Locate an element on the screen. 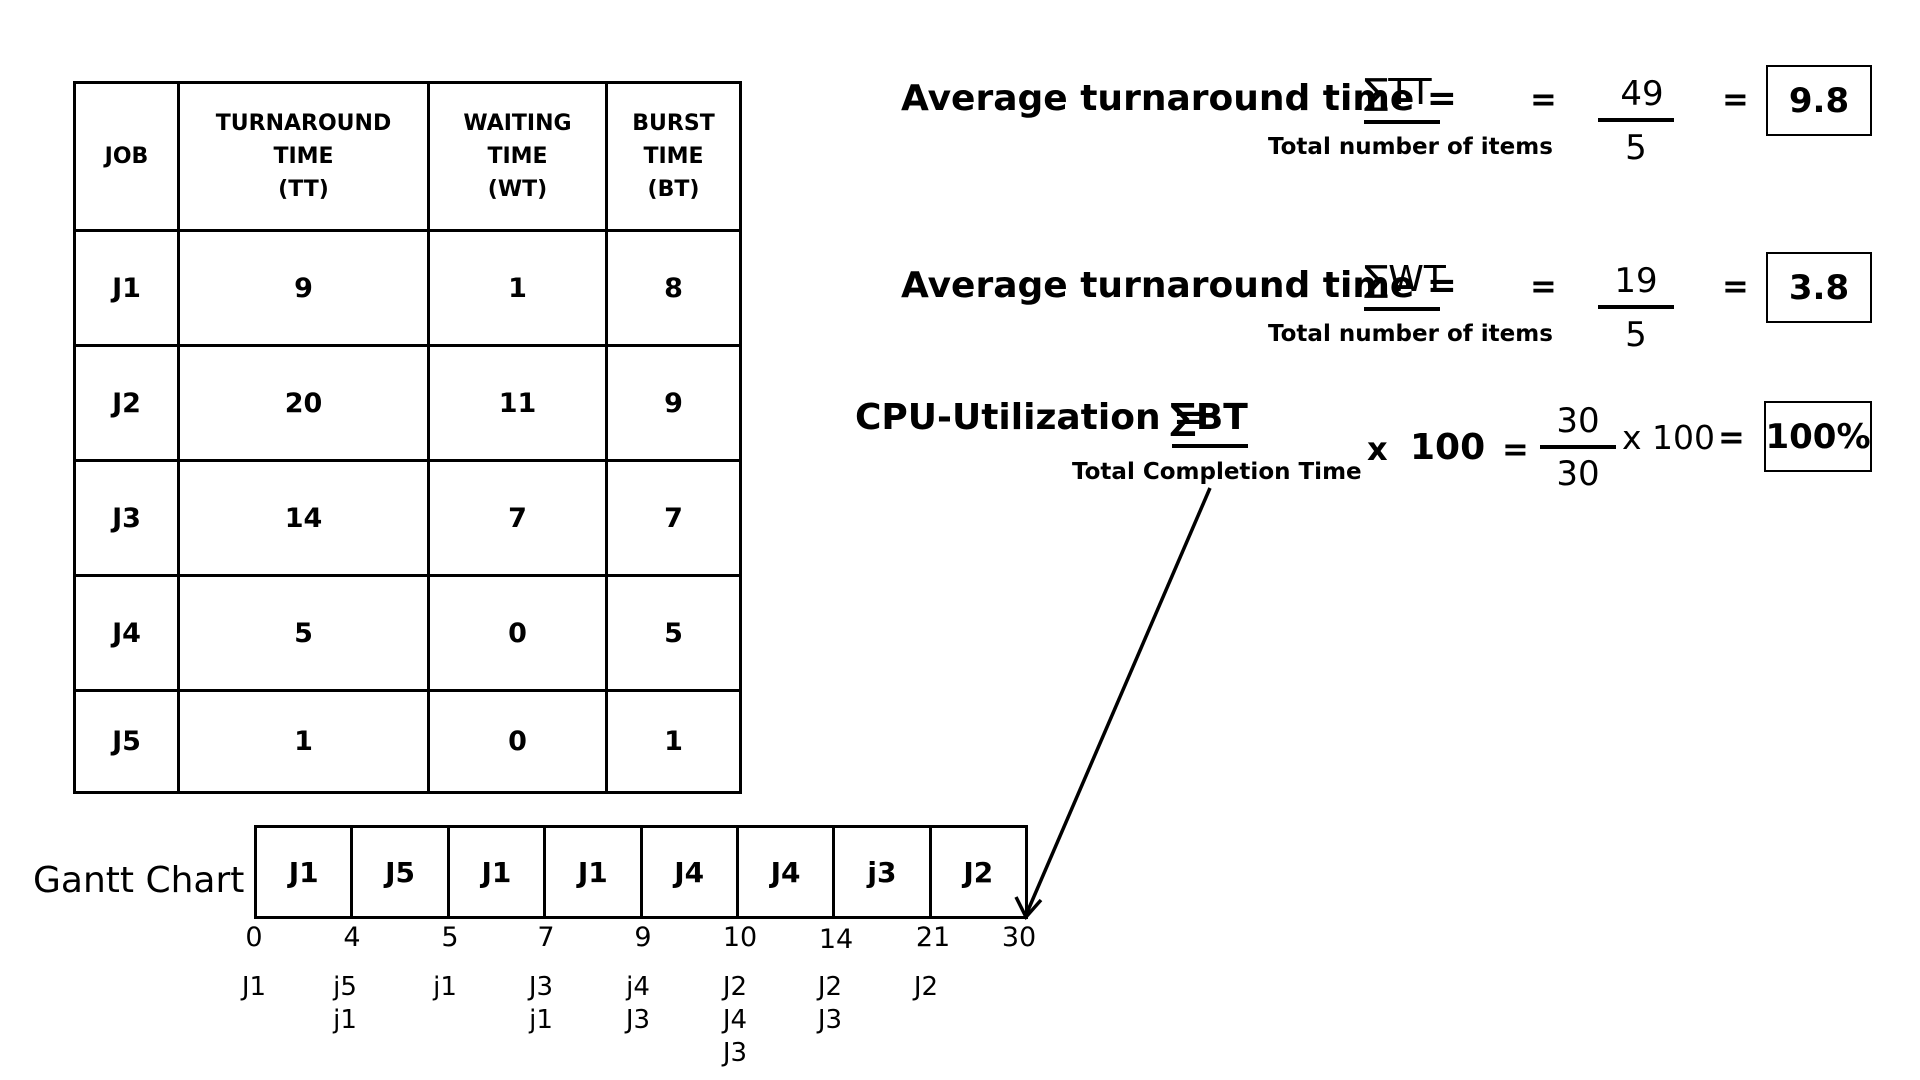  gantt-cell: J2 is located at coordinates (978, 872).